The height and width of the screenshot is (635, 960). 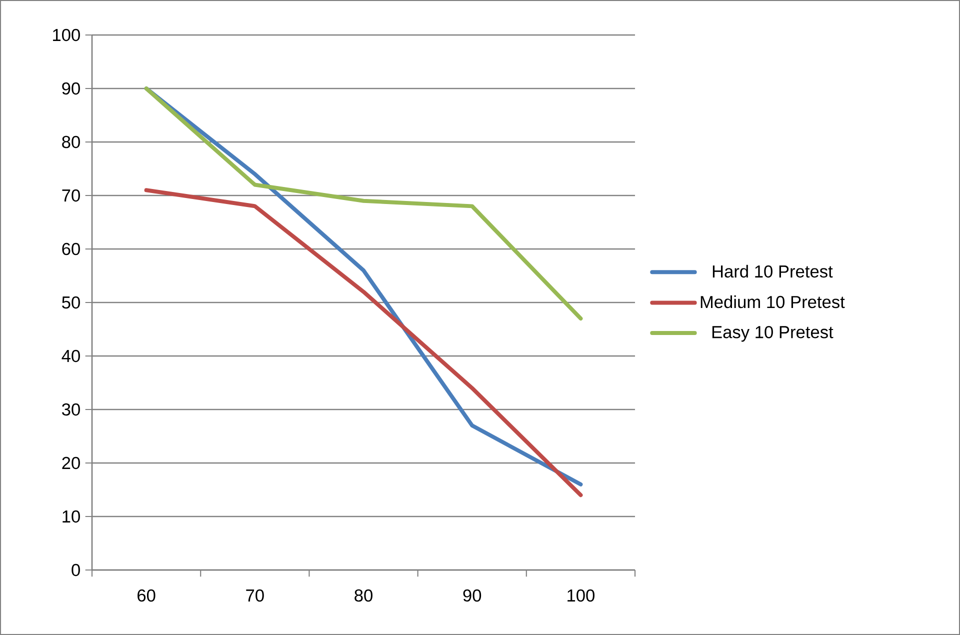 What do you see at coordinates (71, 88) in the screenshot?
I see `y-tick-label: 90` at bounding box center [71, 88].